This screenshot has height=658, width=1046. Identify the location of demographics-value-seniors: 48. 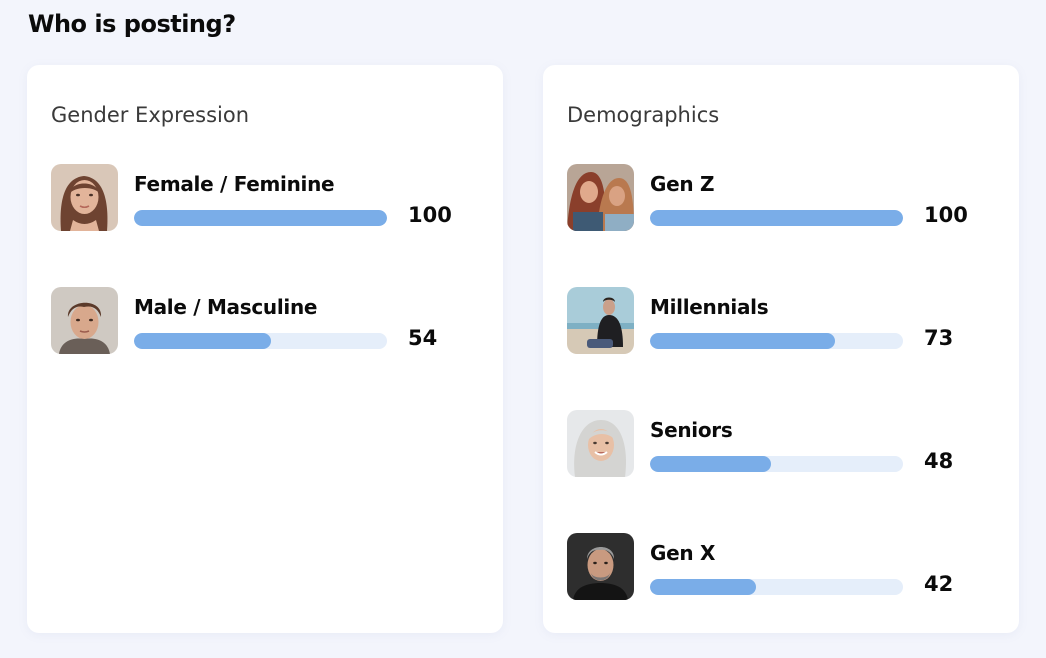
(939, 461).